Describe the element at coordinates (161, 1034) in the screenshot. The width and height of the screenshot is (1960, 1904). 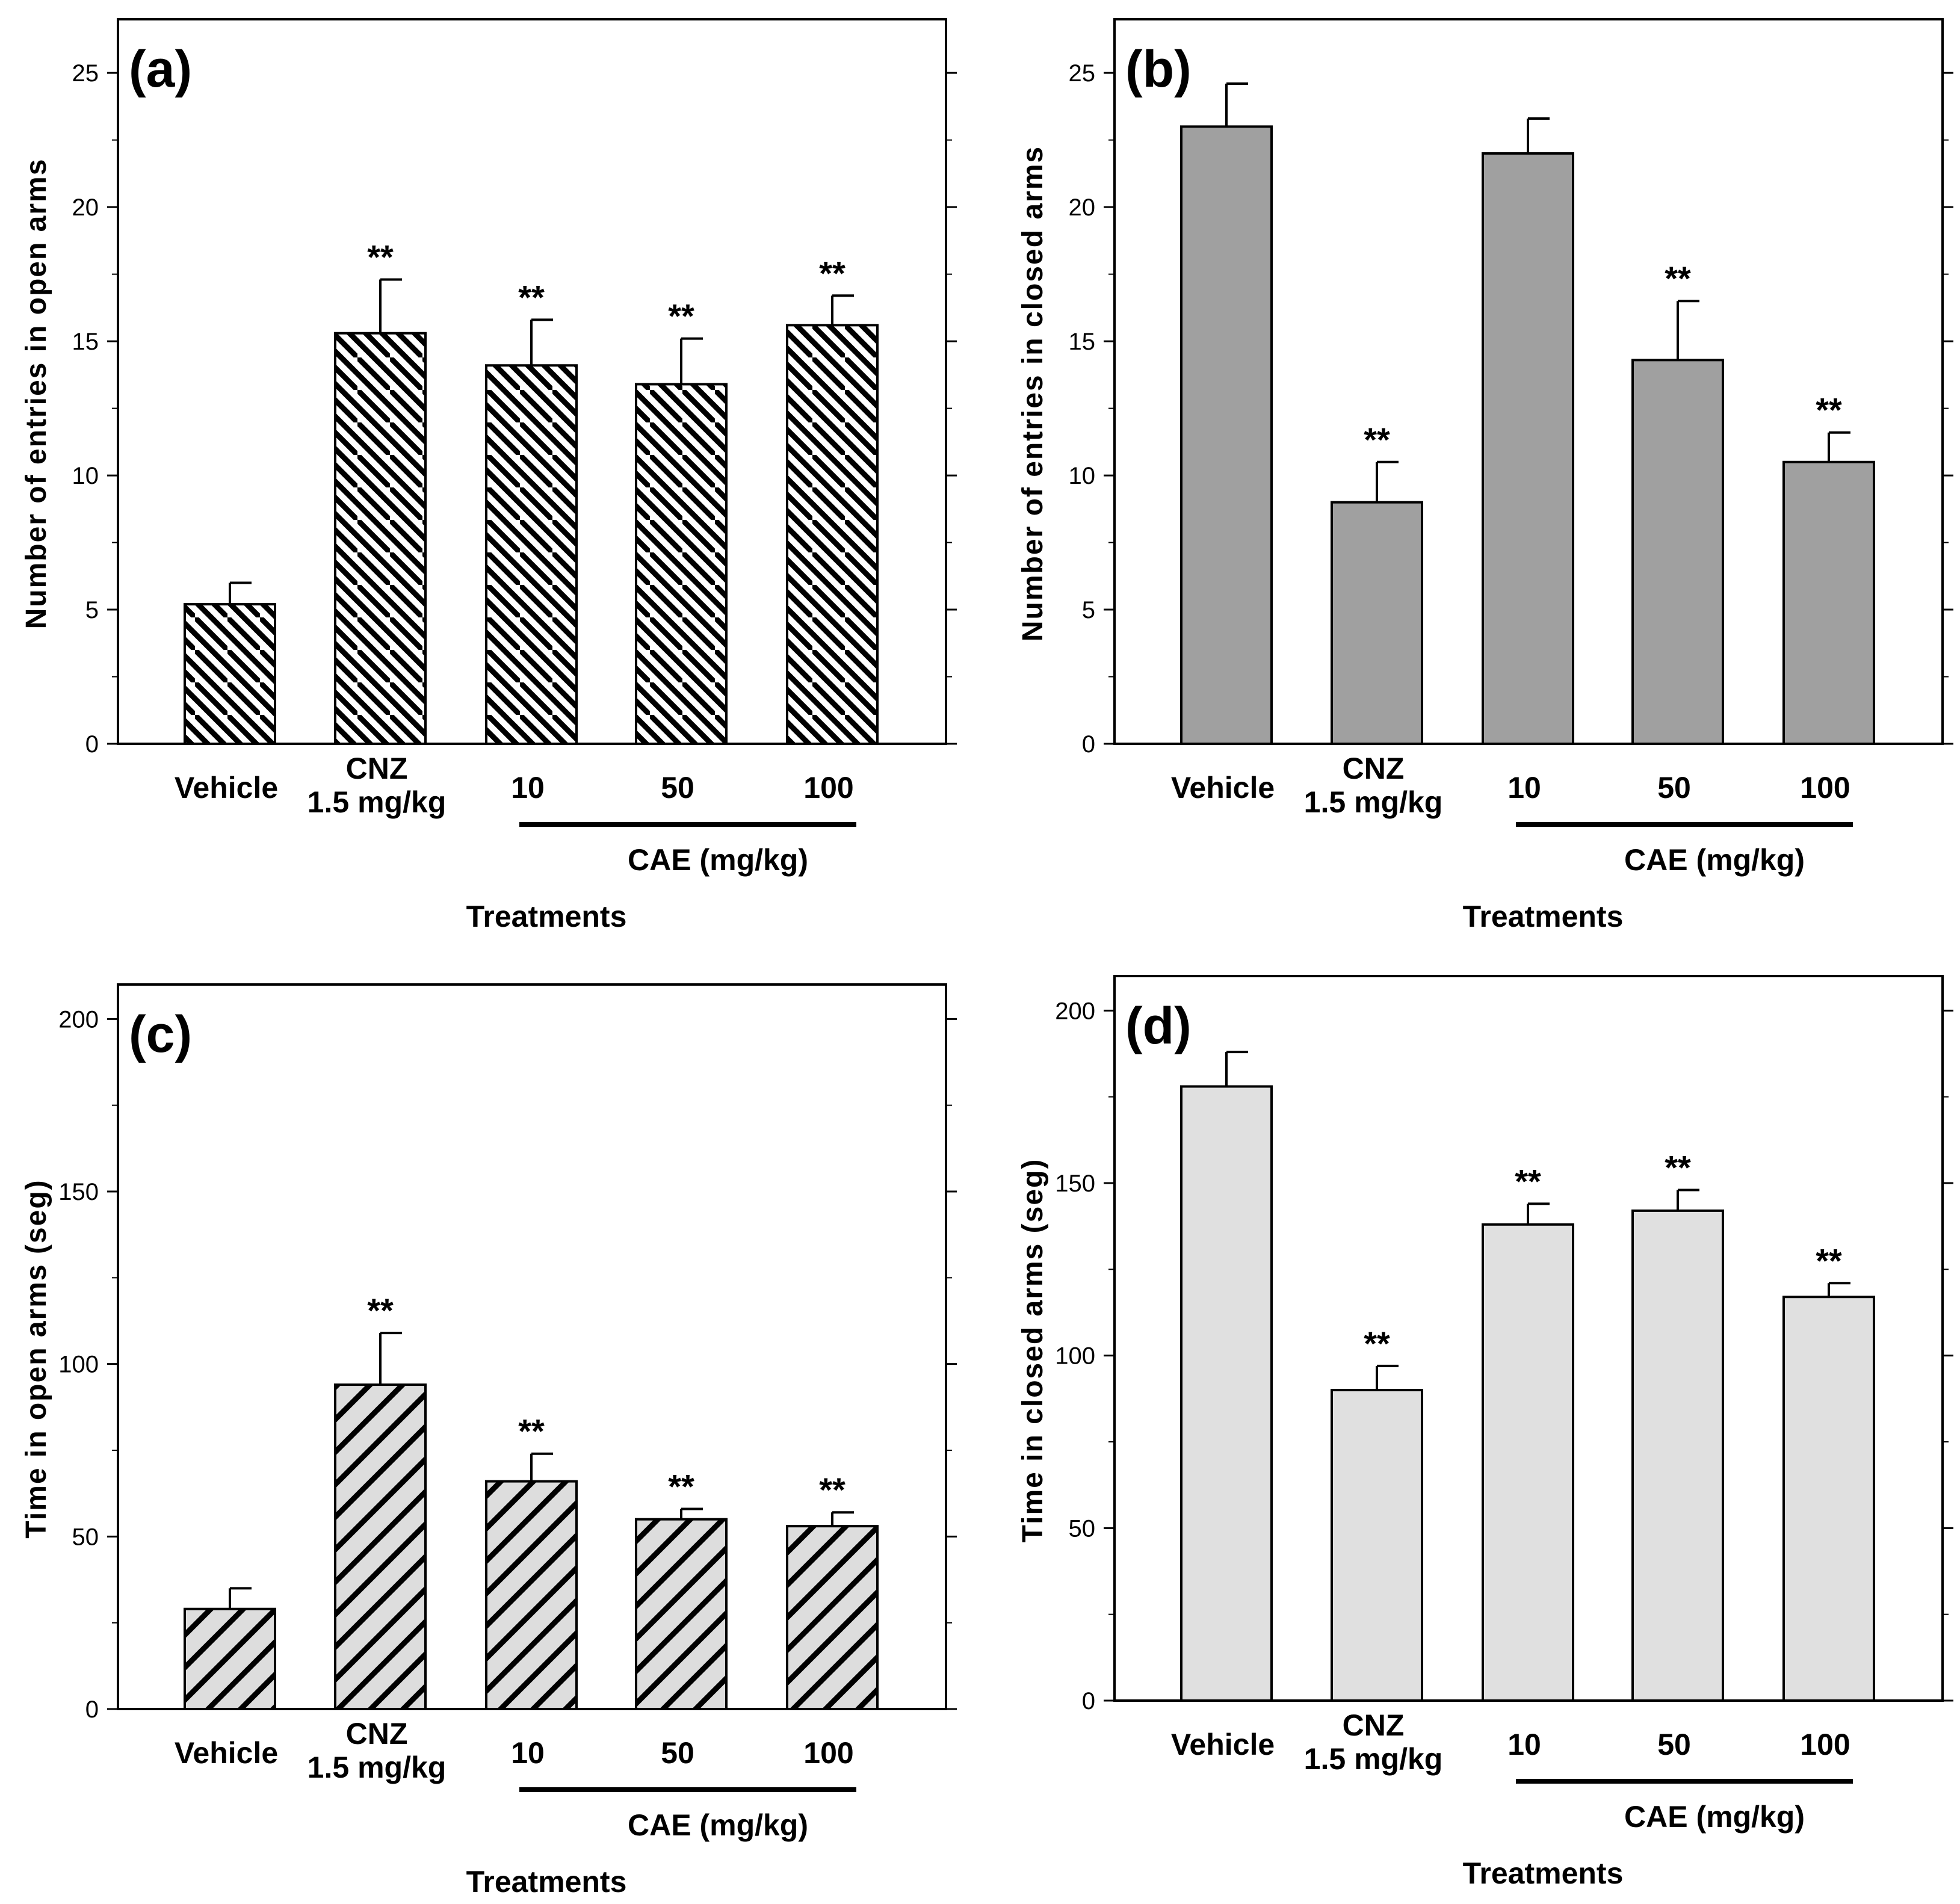
I see `panel-letter: (c)` at that location.